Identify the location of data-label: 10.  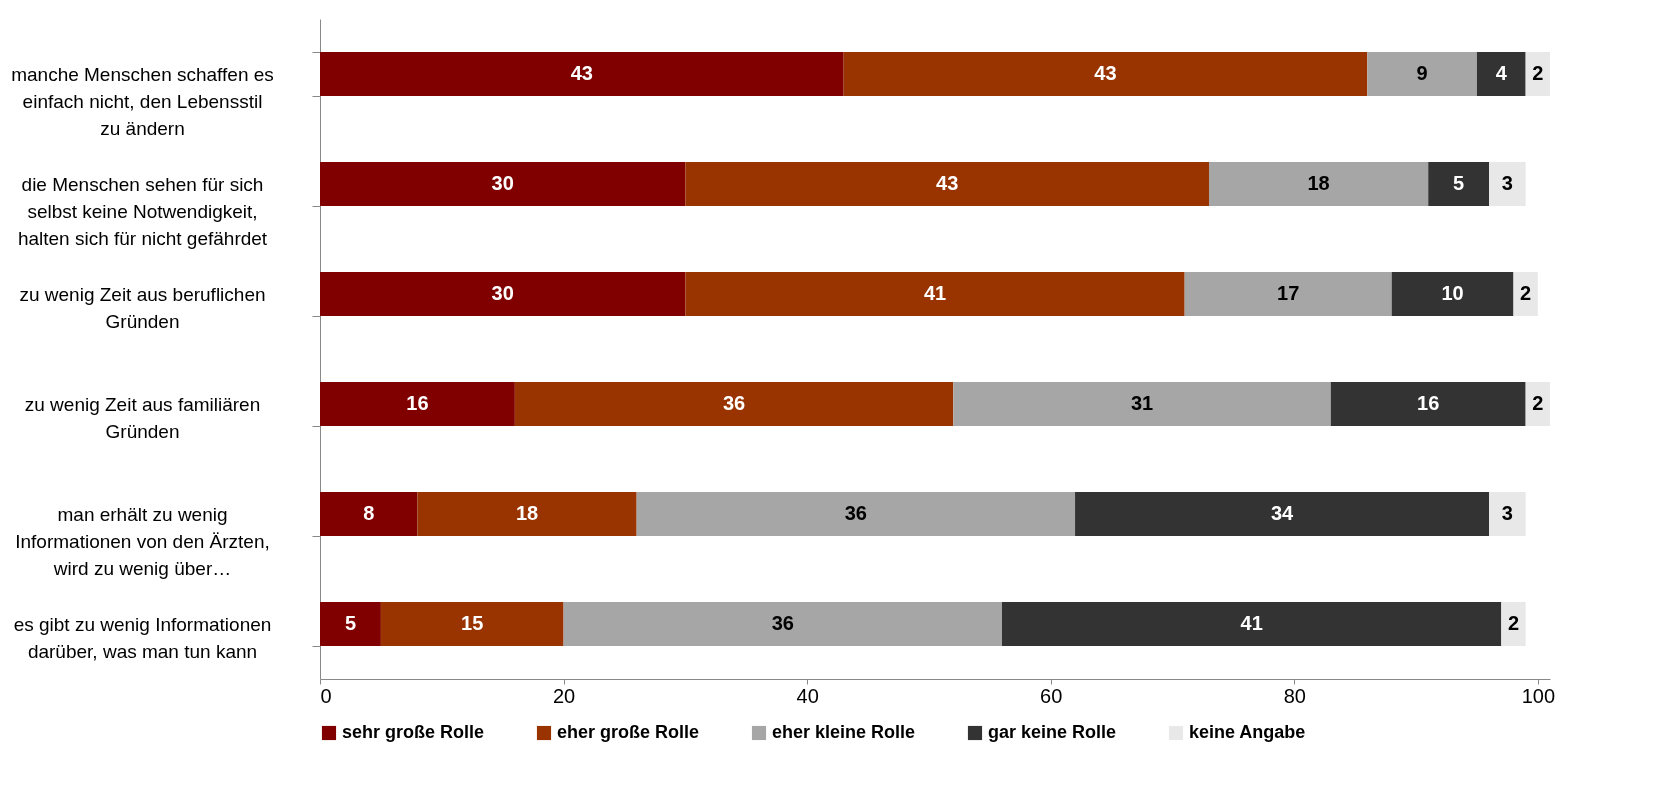
(1452, 293).